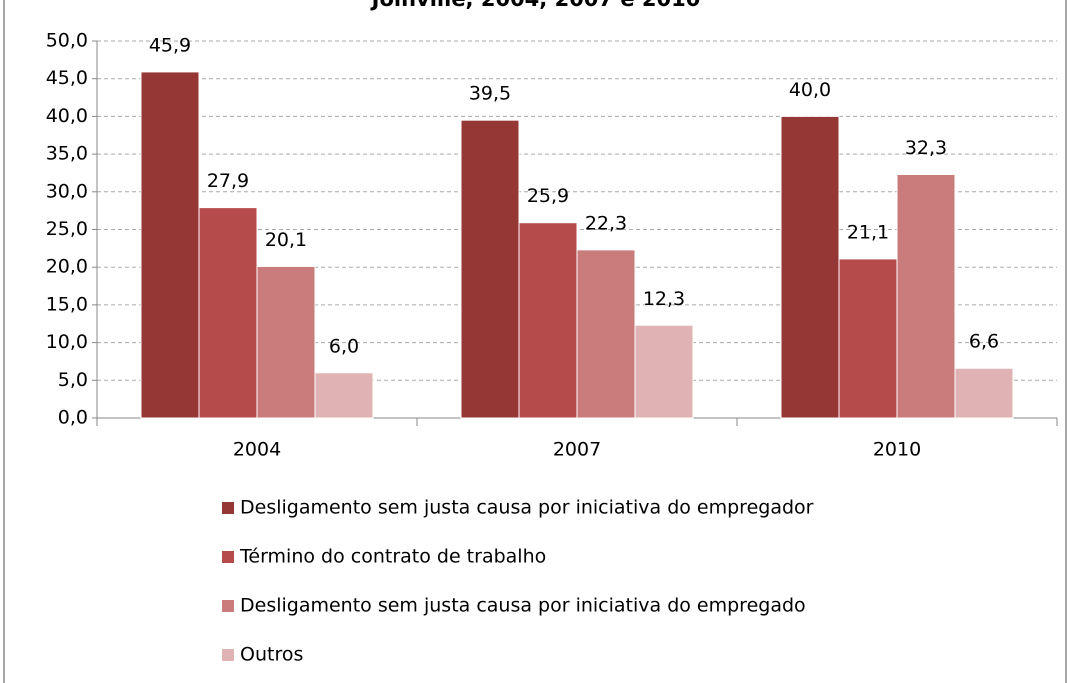  I want to click on value-label: 6,0, so click(344, 346).